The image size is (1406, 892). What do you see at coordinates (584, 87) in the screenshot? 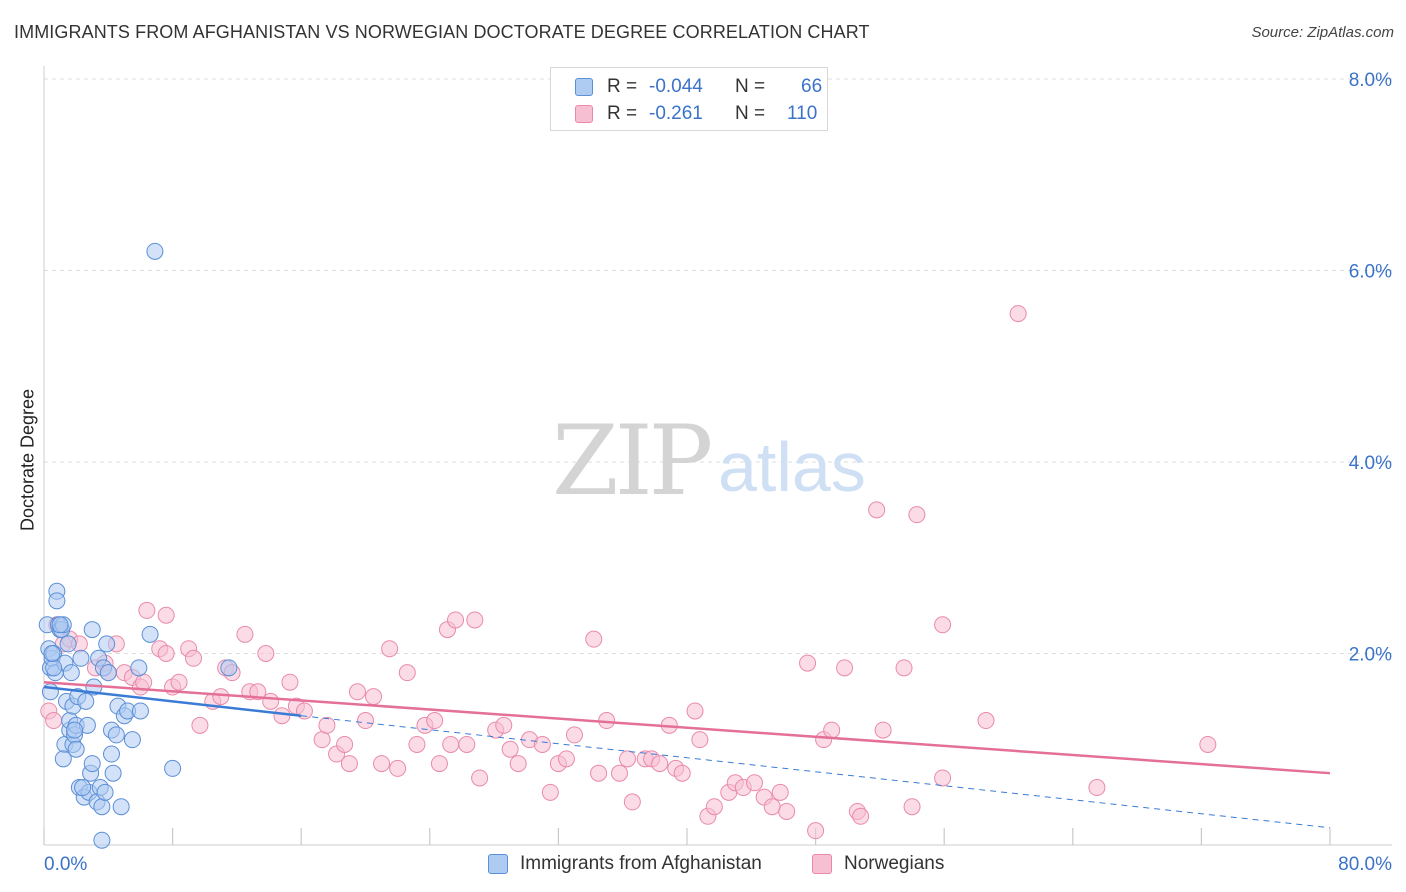
I see `afghanistan-swatch` at bounding box center [584, 87].